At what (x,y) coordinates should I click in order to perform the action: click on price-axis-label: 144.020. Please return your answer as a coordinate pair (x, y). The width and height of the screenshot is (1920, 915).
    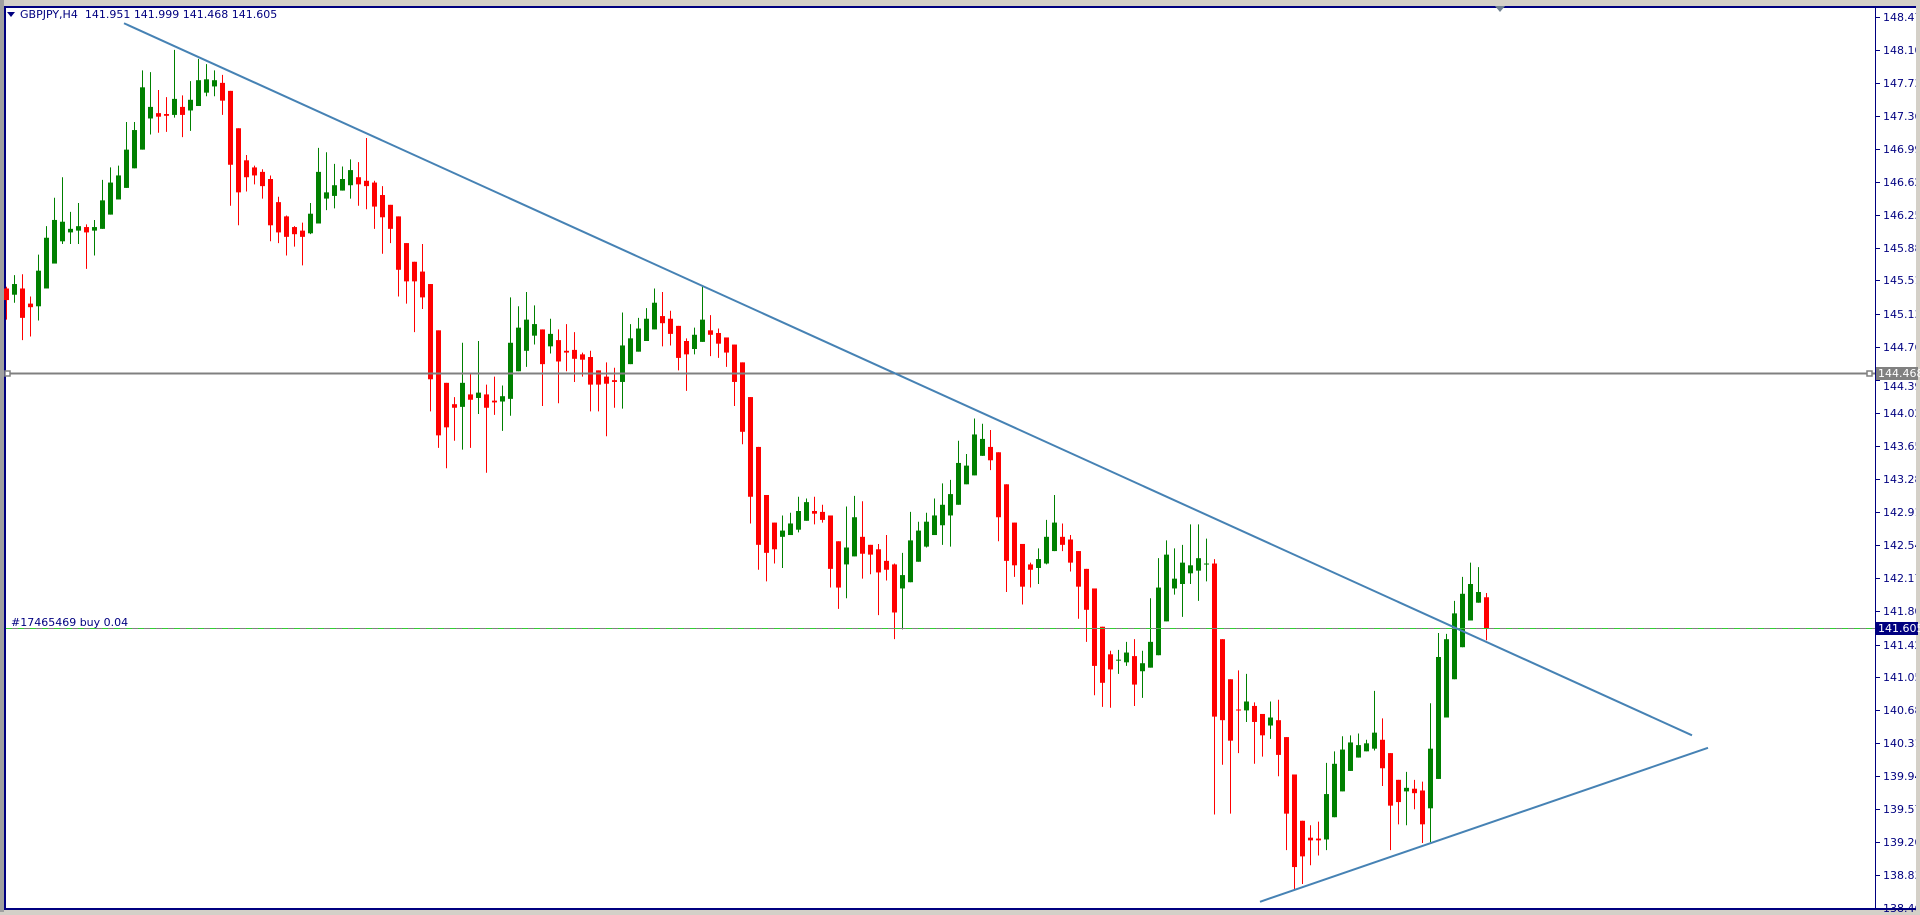
    Looking at the image, I should click on (1901, 413).